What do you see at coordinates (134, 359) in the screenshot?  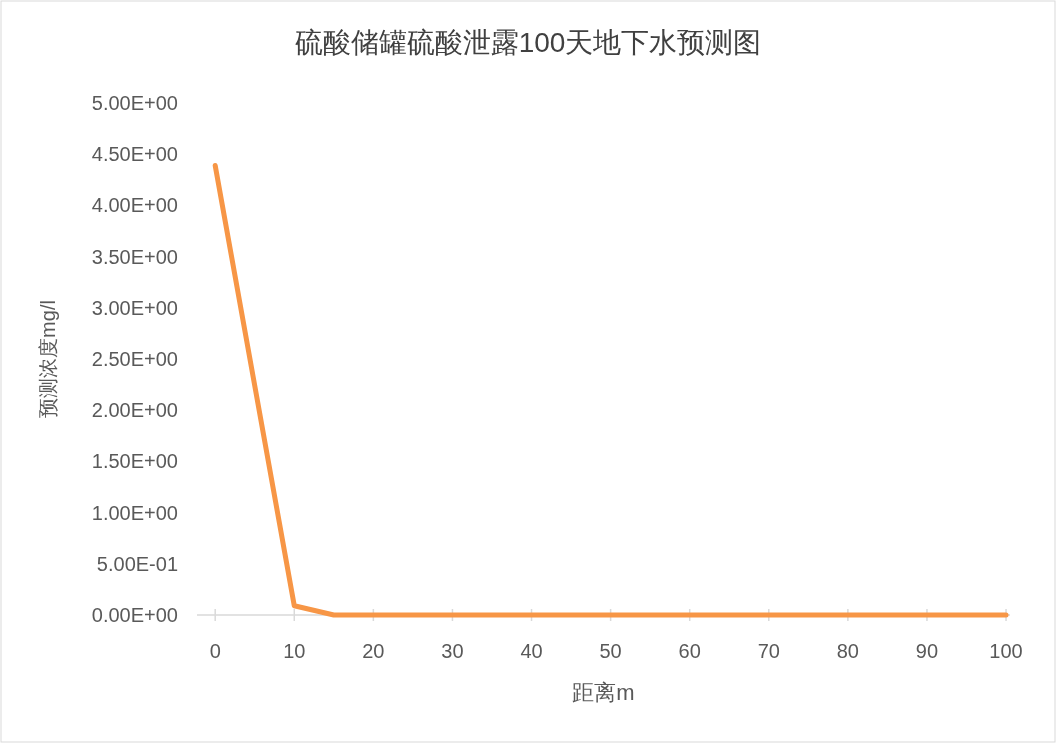 I see `y-tick-label: 2.50E+00` at bounding box center [134, 359].